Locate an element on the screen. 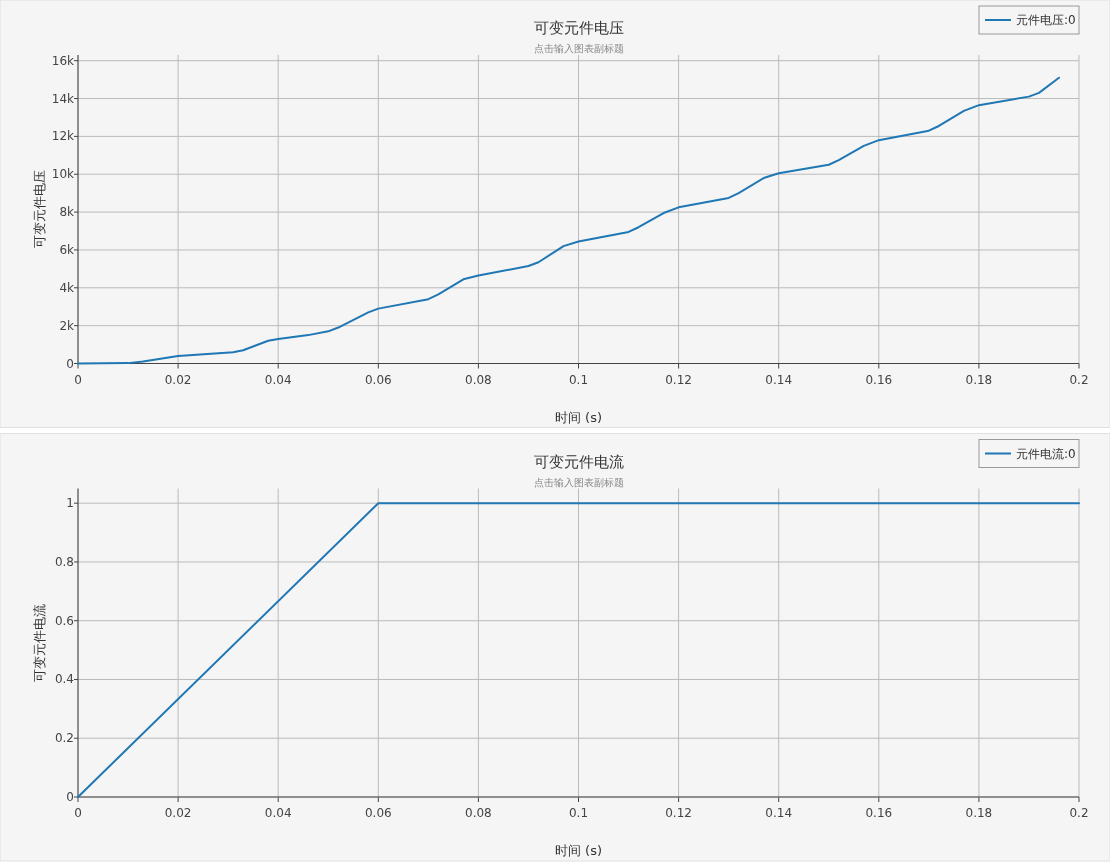  y-tick-label: 0.8 is located at coordinates (64, 561).